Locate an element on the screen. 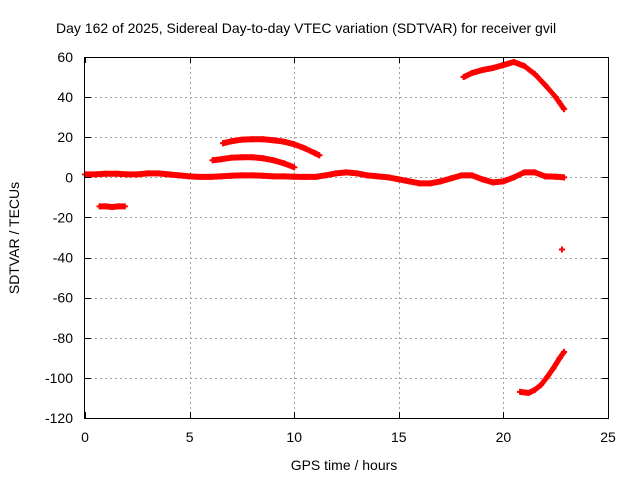  series-arc-top-right is located at coordinates (514, 86).